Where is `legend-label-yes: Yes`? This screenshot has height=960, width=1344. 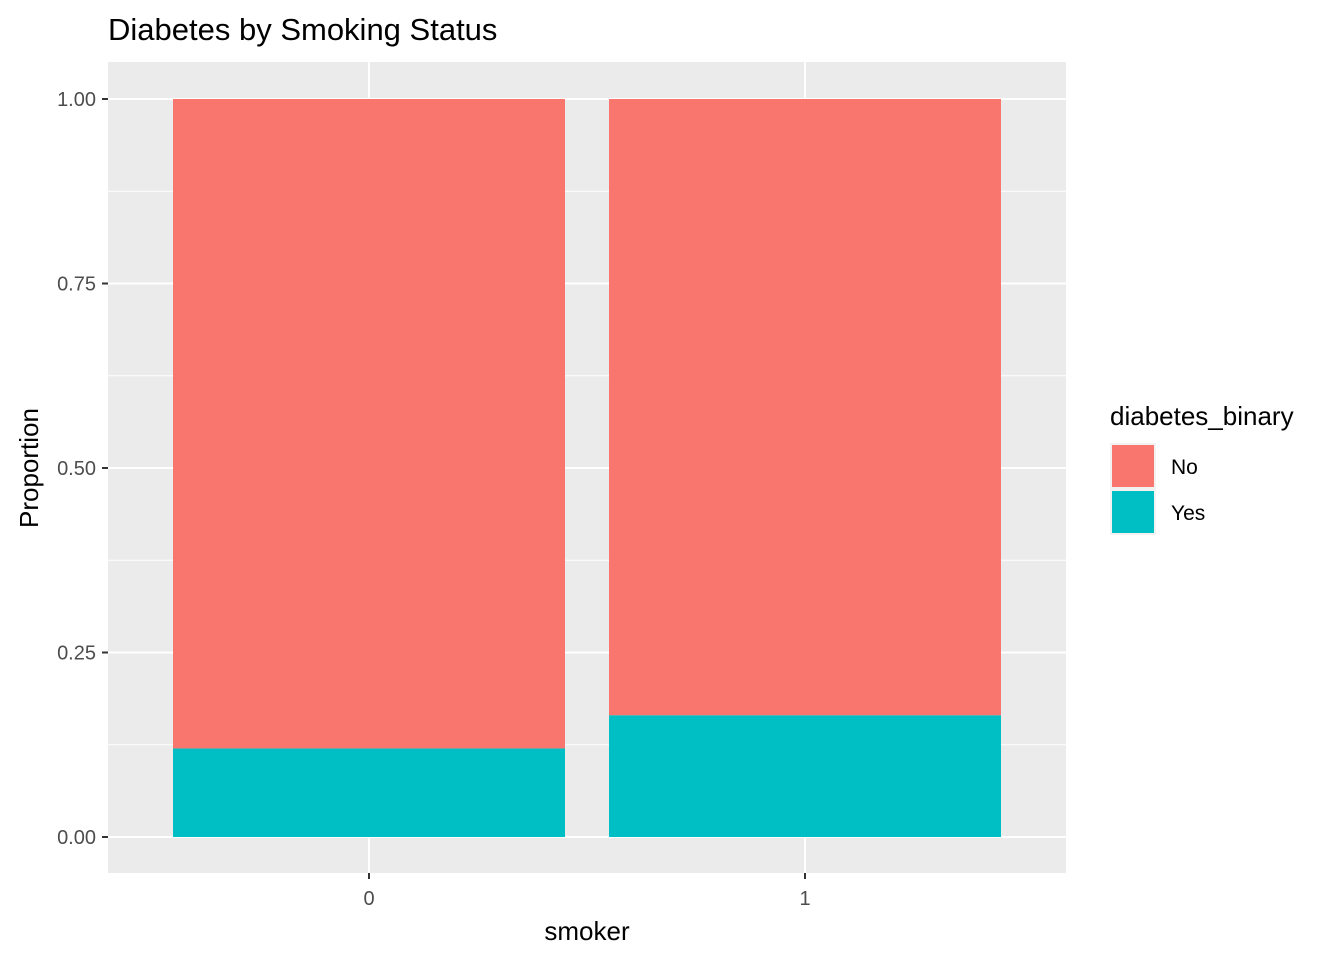 legend-label-yes: Yes is located at coordinates (1188, 513).